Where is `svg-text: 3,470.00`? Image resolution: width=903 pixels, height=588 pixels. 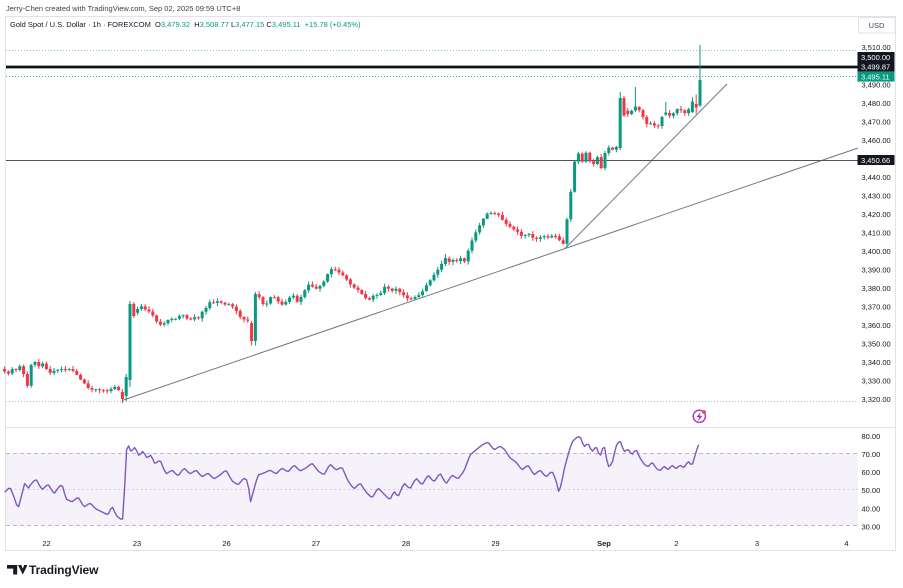 svg-text: 3,470.00 is located at coordinates (876, 121).